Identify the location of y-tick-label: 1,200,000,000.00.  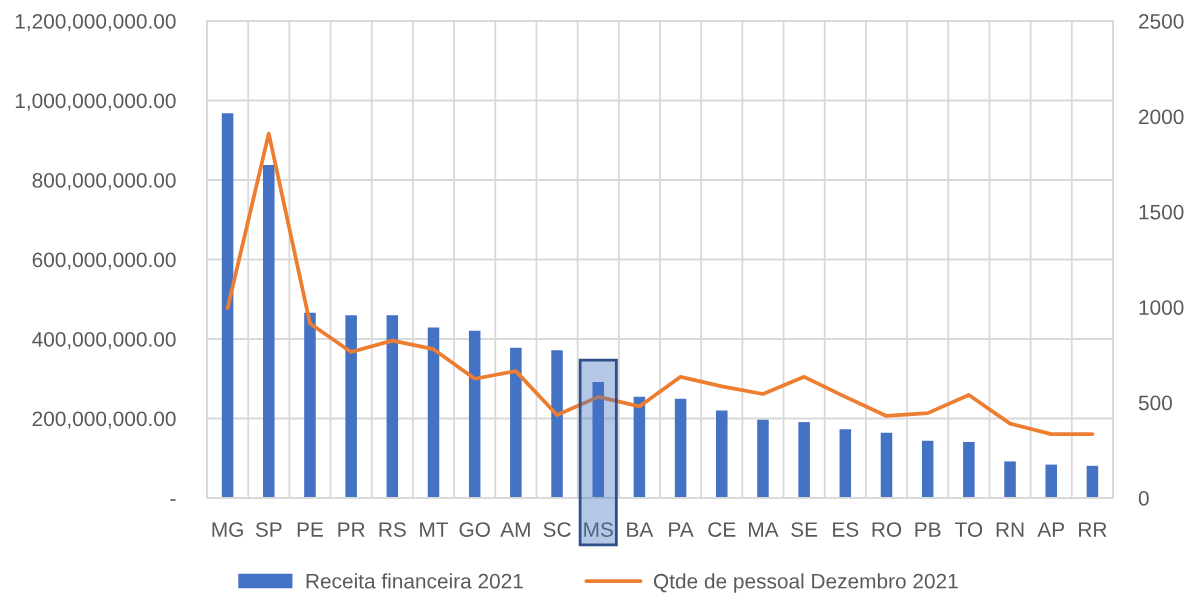
(95, 23).